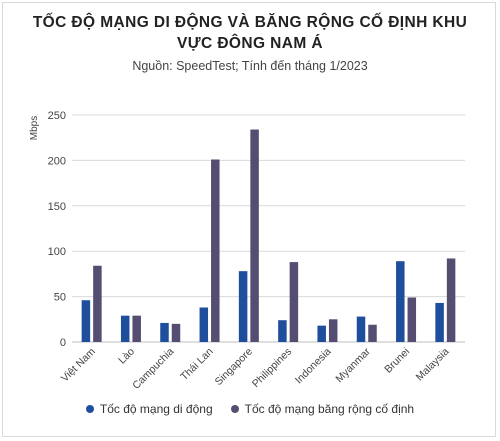 This screenshot has width=500, height=441. Describe the element at coordinates (397, 361) in the screenshot. I see `x-tick-label: Brunei` at that location.